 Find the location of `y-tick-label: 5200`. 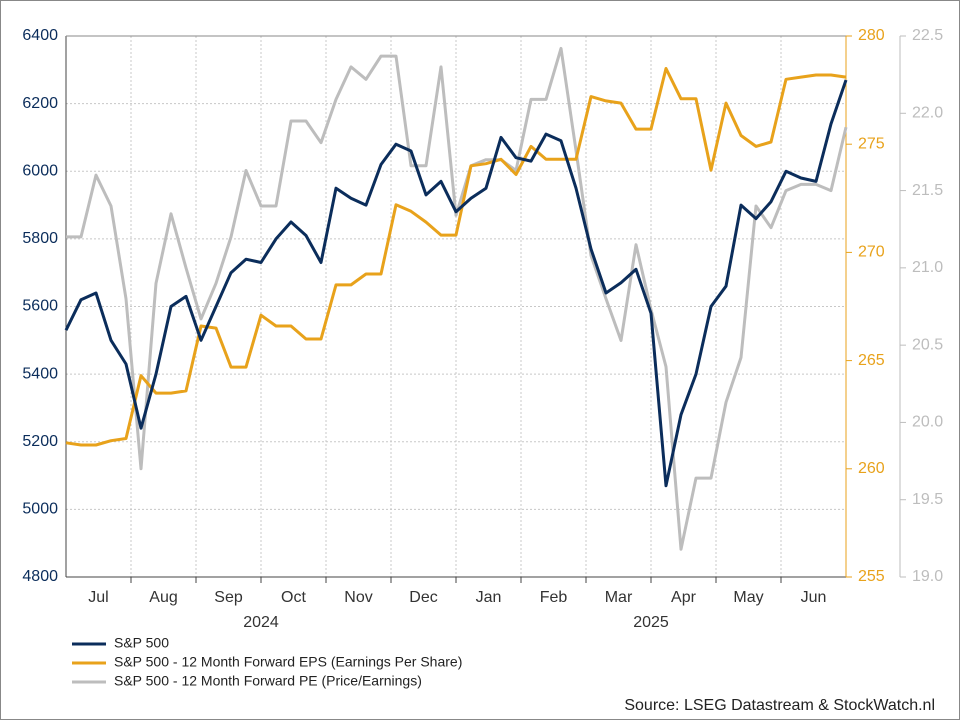

y-tick-label: 5200 is located at coordinates (40, 441).